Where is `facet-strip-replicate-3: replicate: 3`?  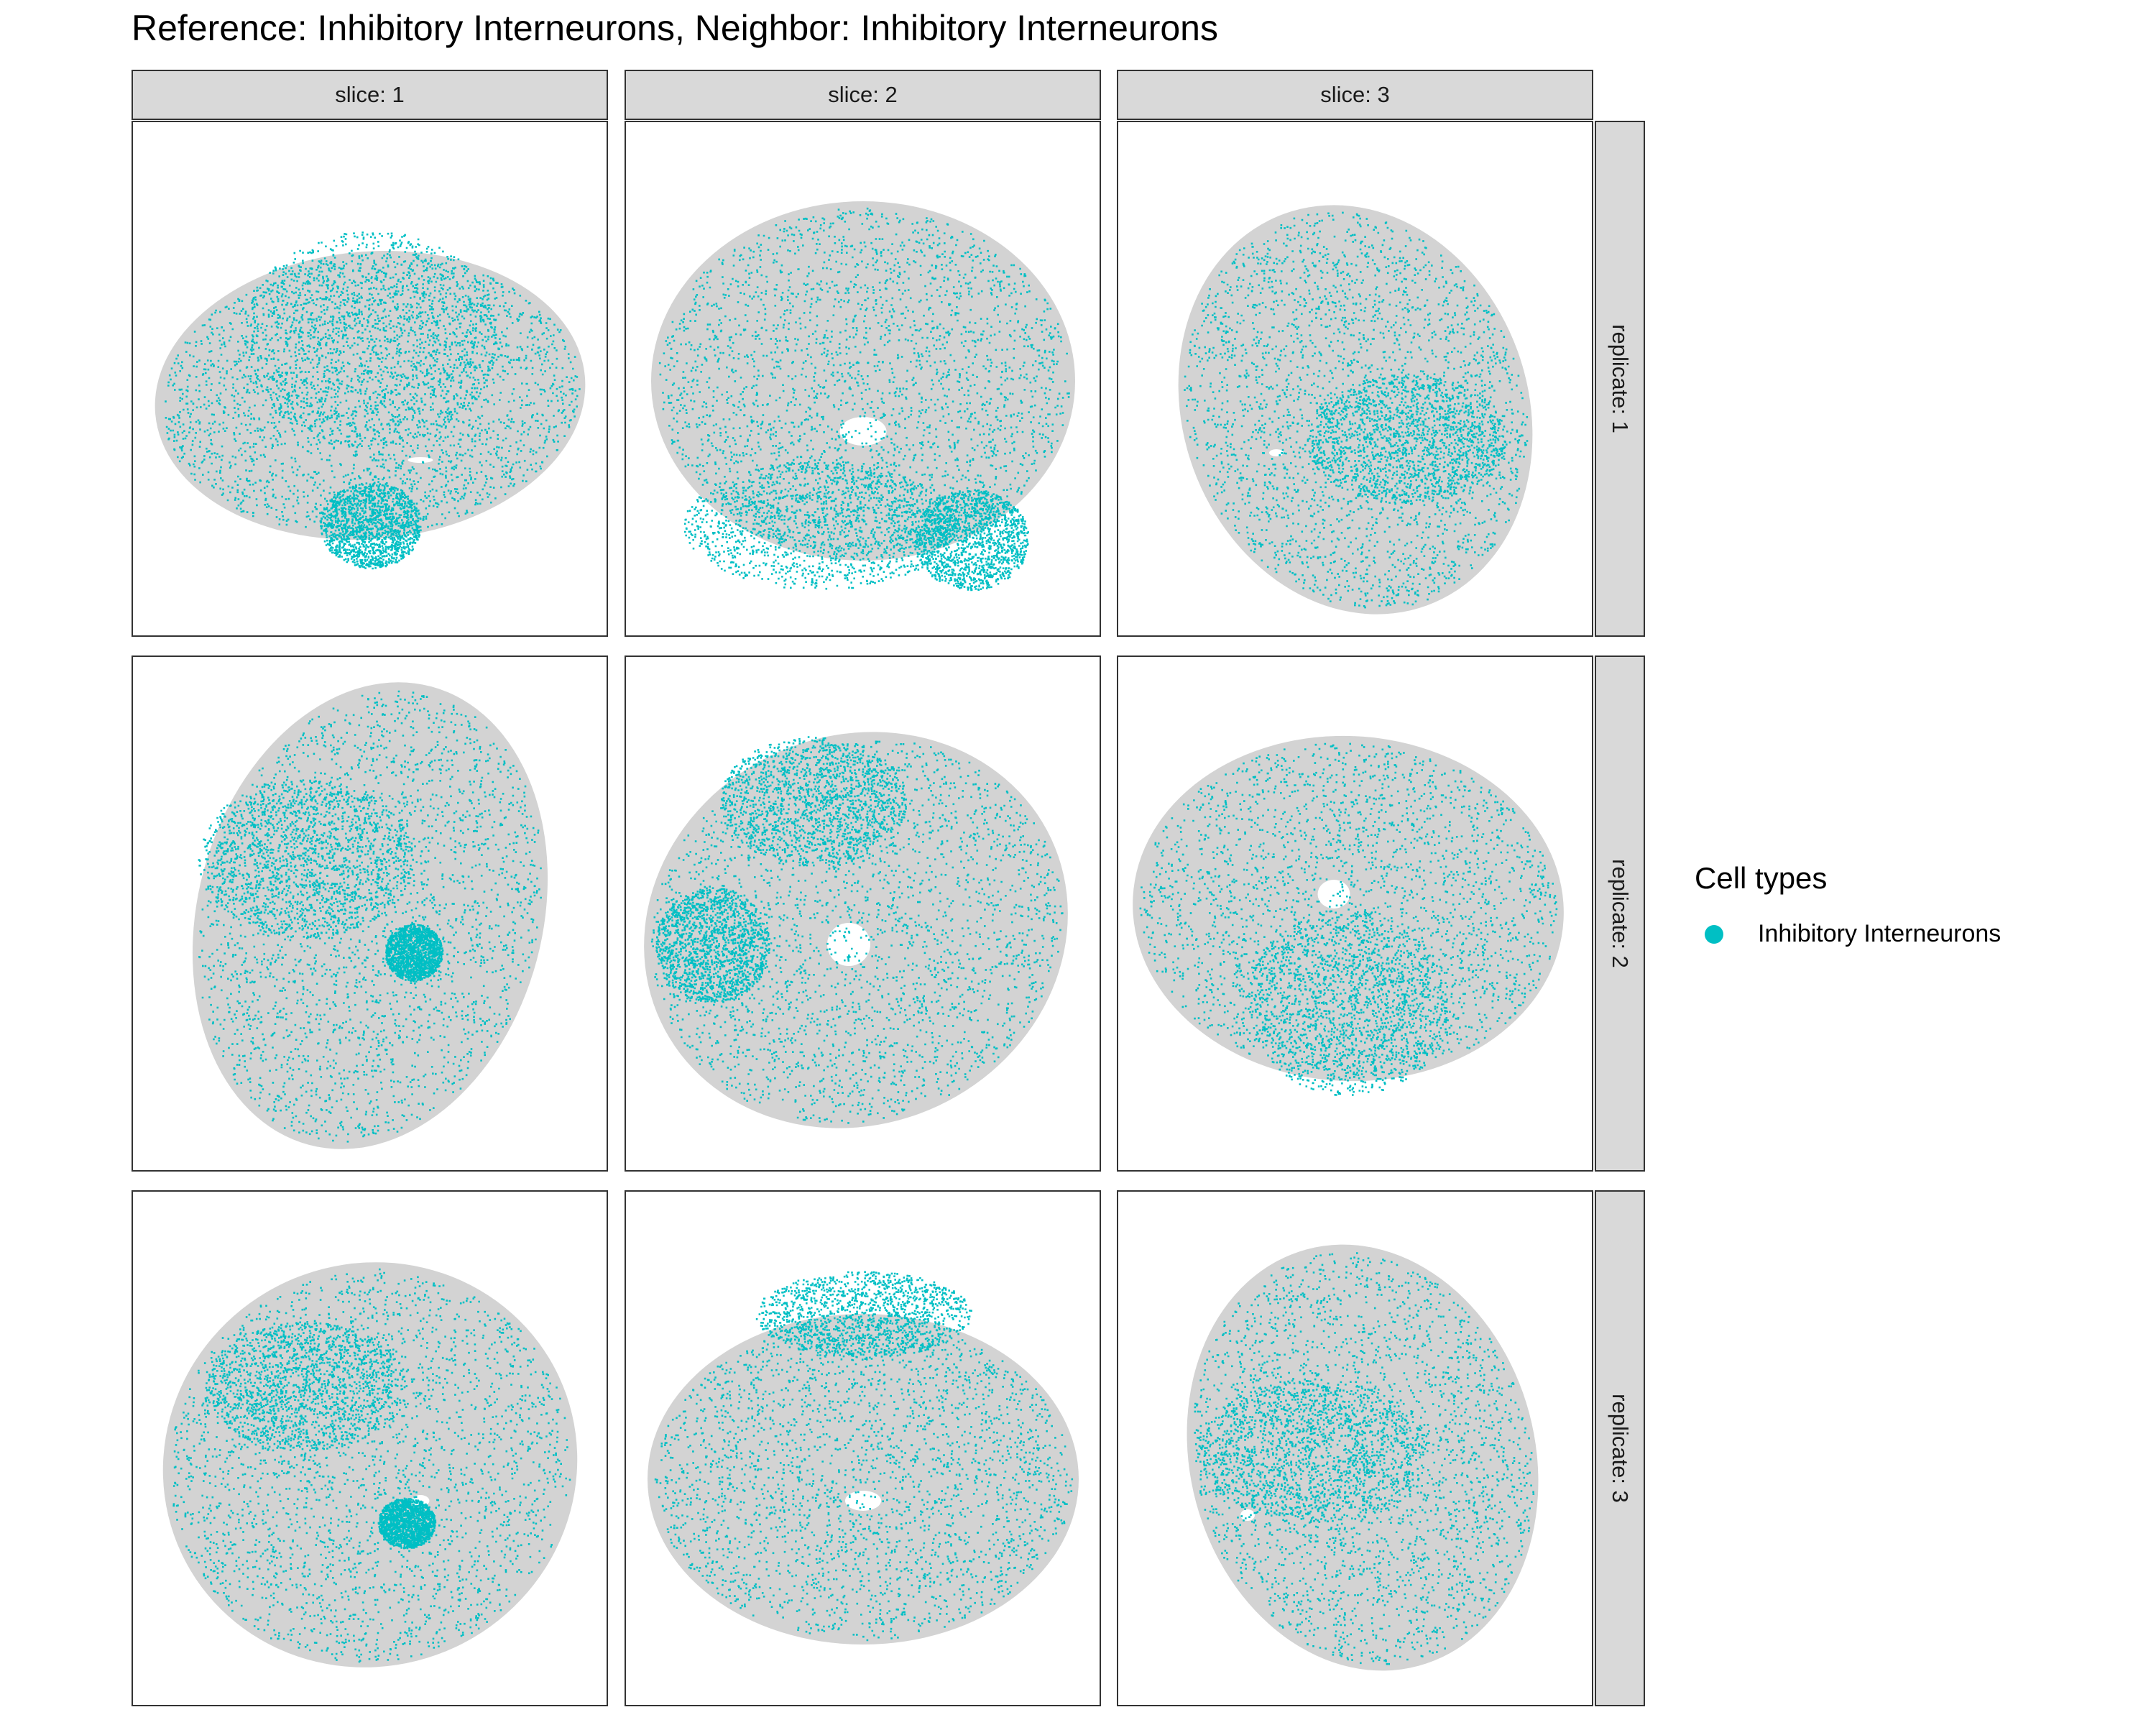
facet-strip-replicate-3: replicate: 3 is located at coordinates (1620, 1448).